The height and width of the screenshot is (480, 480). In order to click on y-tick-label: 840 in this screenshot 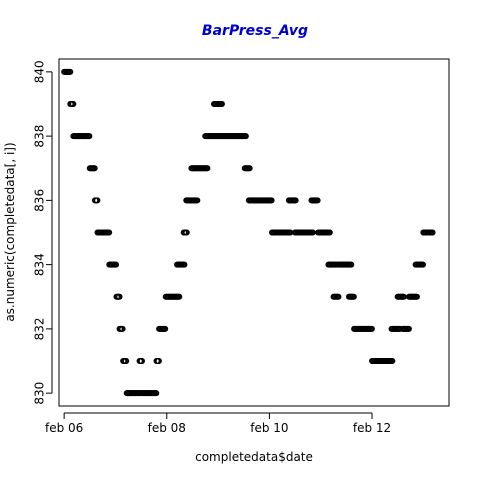, I will do `click(40, 71)`.